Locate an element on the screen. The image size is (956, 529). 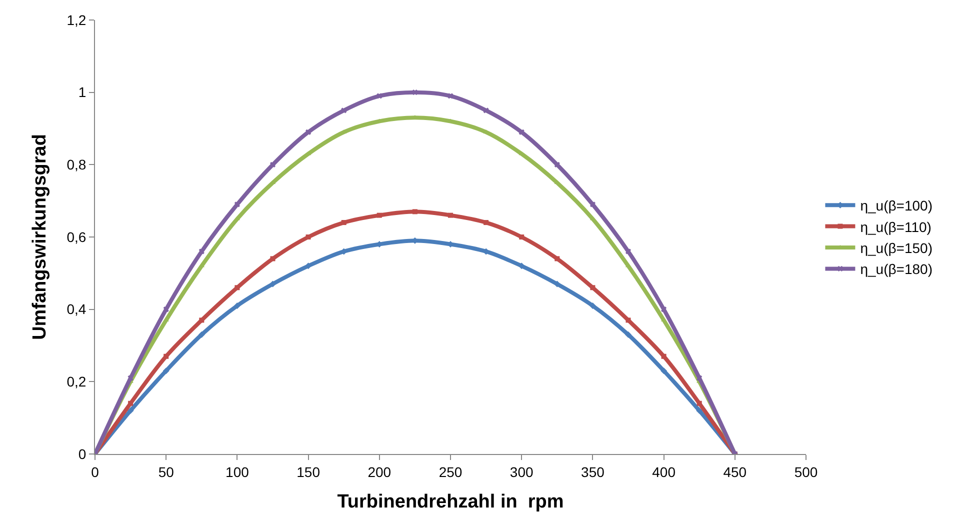
y-tick-label: 0,6 is located at coordinates (76, 236).